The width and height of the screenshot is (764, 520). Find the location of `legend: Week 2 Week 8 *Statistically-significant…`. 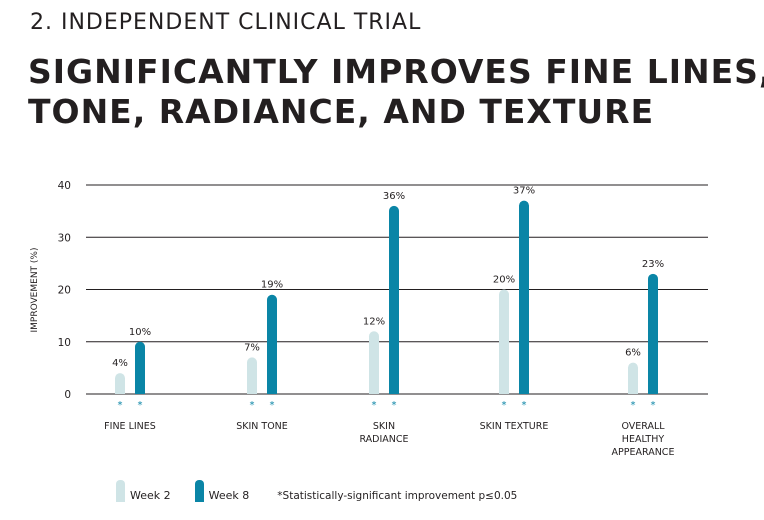

legend: Week 2 Week 8 *Statistically-significant… is located at coordinates (316, 490).